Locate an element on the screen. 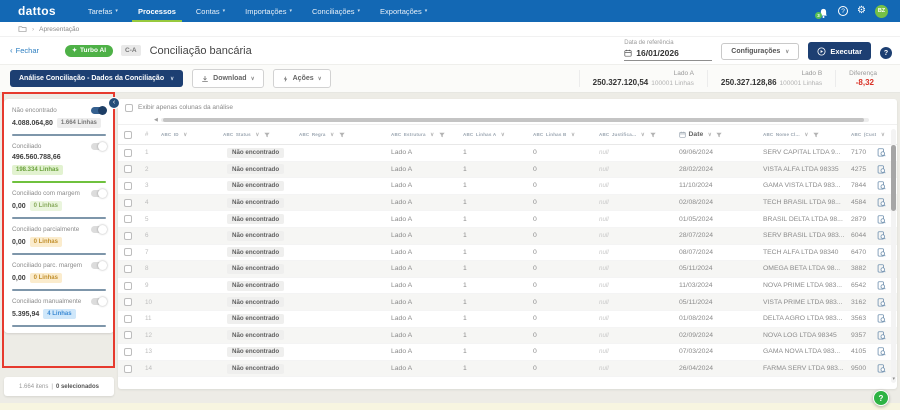 The width and height of the screenshot is (900, 410). column-header: ABC (Cust ∨ is located at coordinates (872, 135).